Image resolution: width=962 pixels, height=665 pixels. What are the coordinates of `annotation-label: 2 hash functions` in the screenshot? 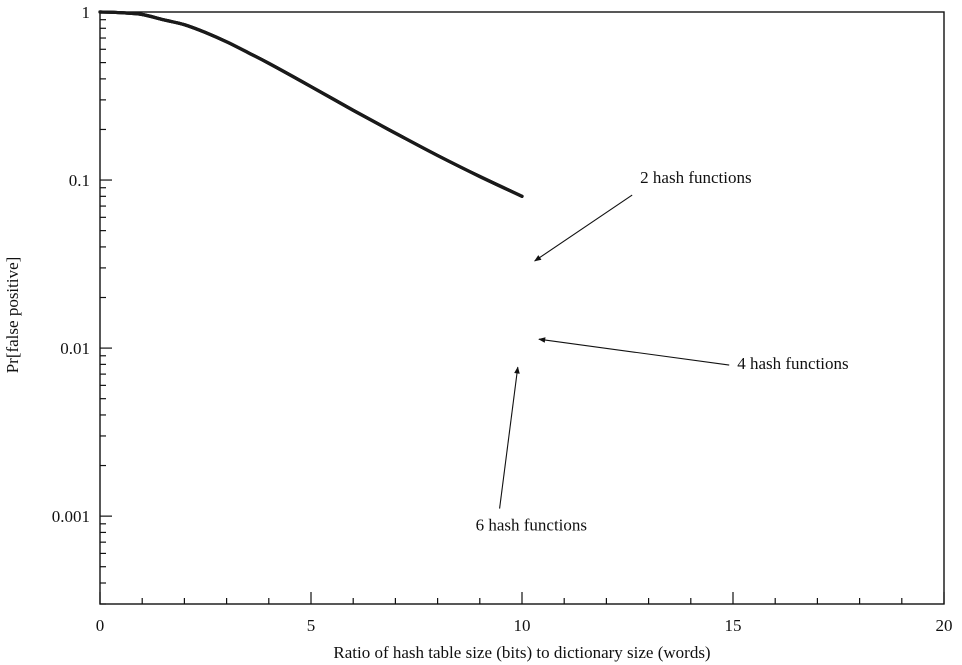 It's located at (695, 177).